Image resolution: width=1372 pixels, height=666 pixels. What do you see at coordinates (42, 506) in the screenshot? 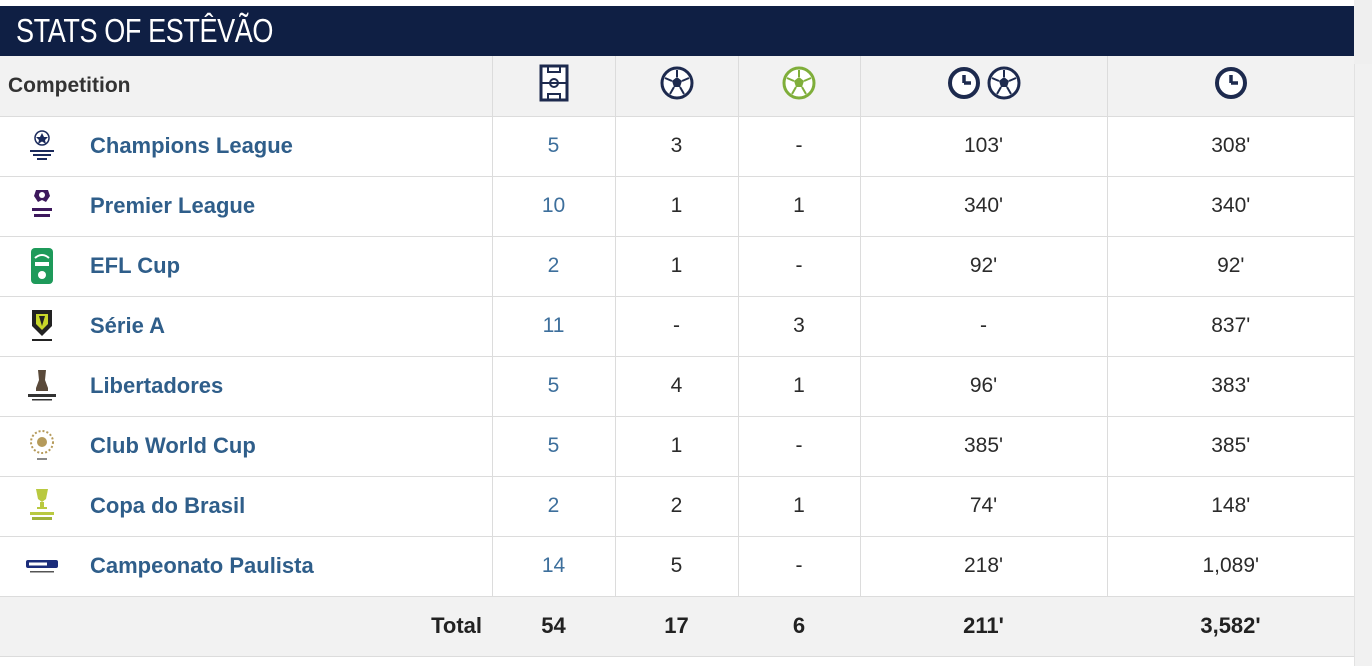
I see `copa-do-brasil-logo` at bounding box center [42, 506].